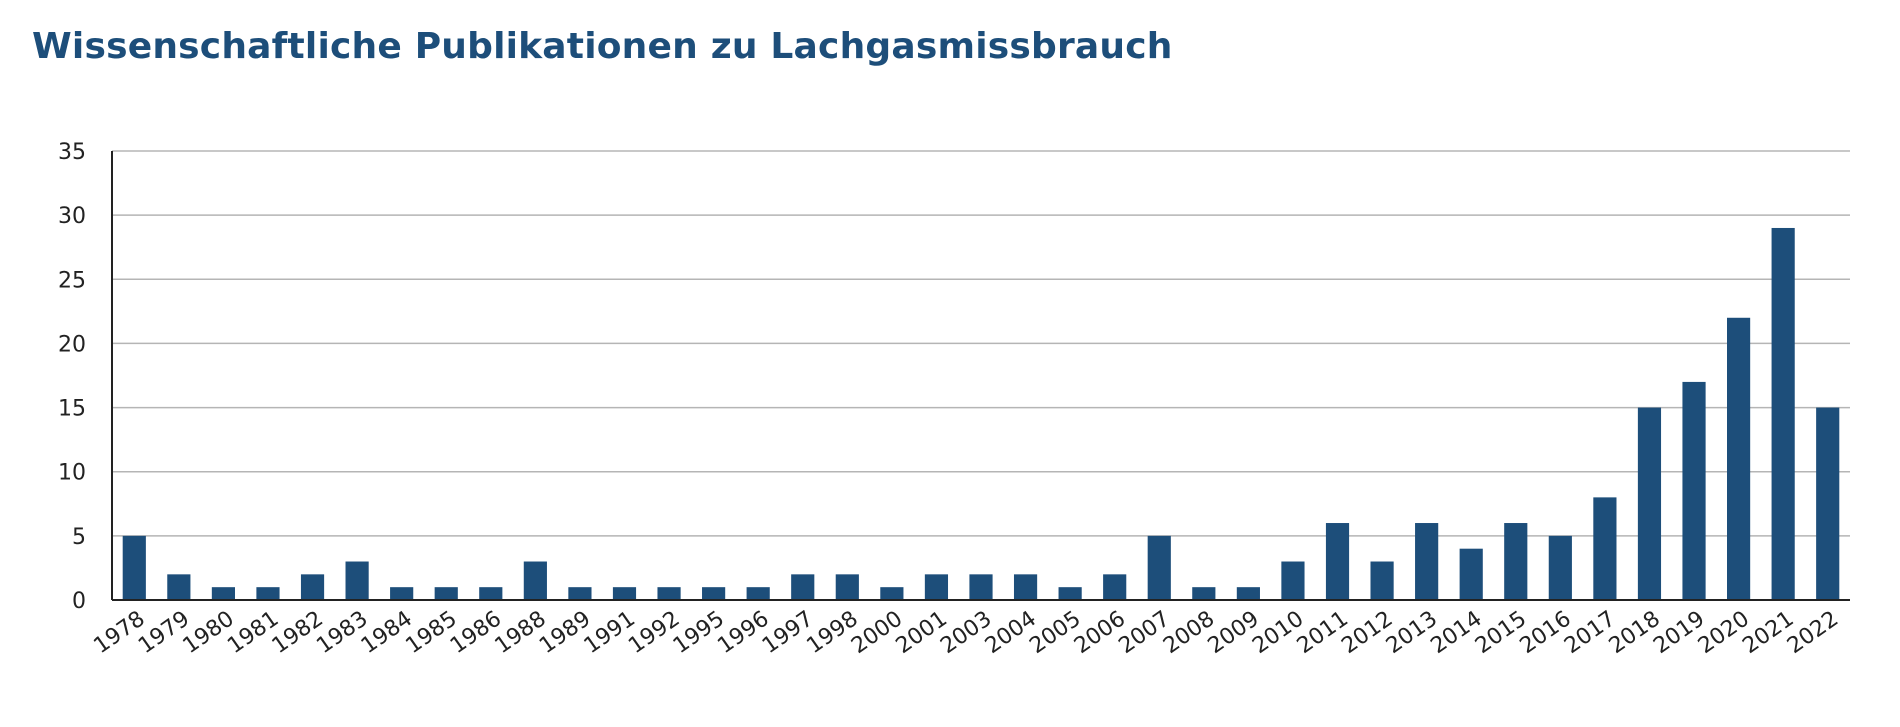 The width and height of the screenshot is (1900, 727). Describe the element at coordinates (72, 473) in the screenshot. I see `y-tick-label: 10` at that location.